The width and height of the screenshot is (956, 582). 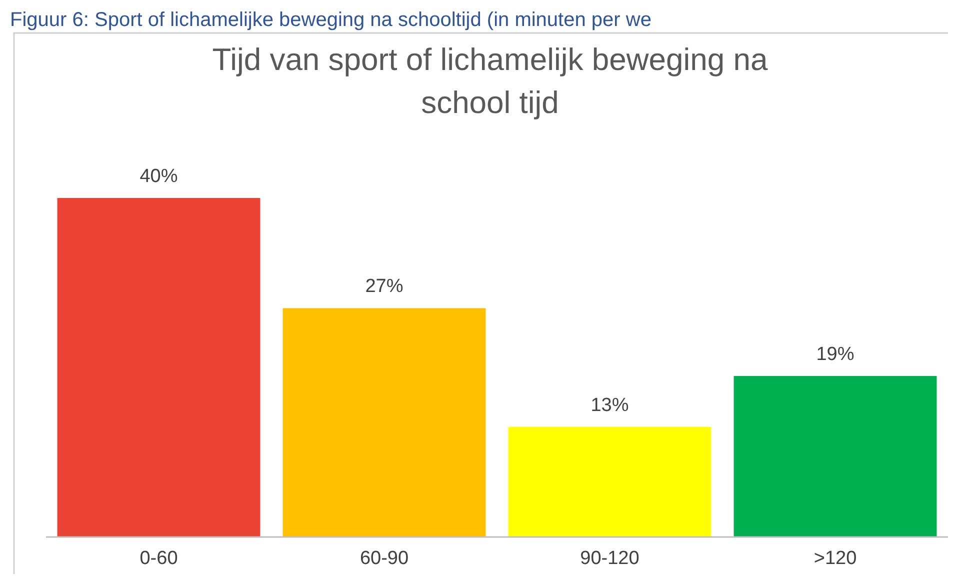 What do you see at coordinates (835, 354) in the screenshot?
I see `data-label: 19%` at bounding box center [835, 354].